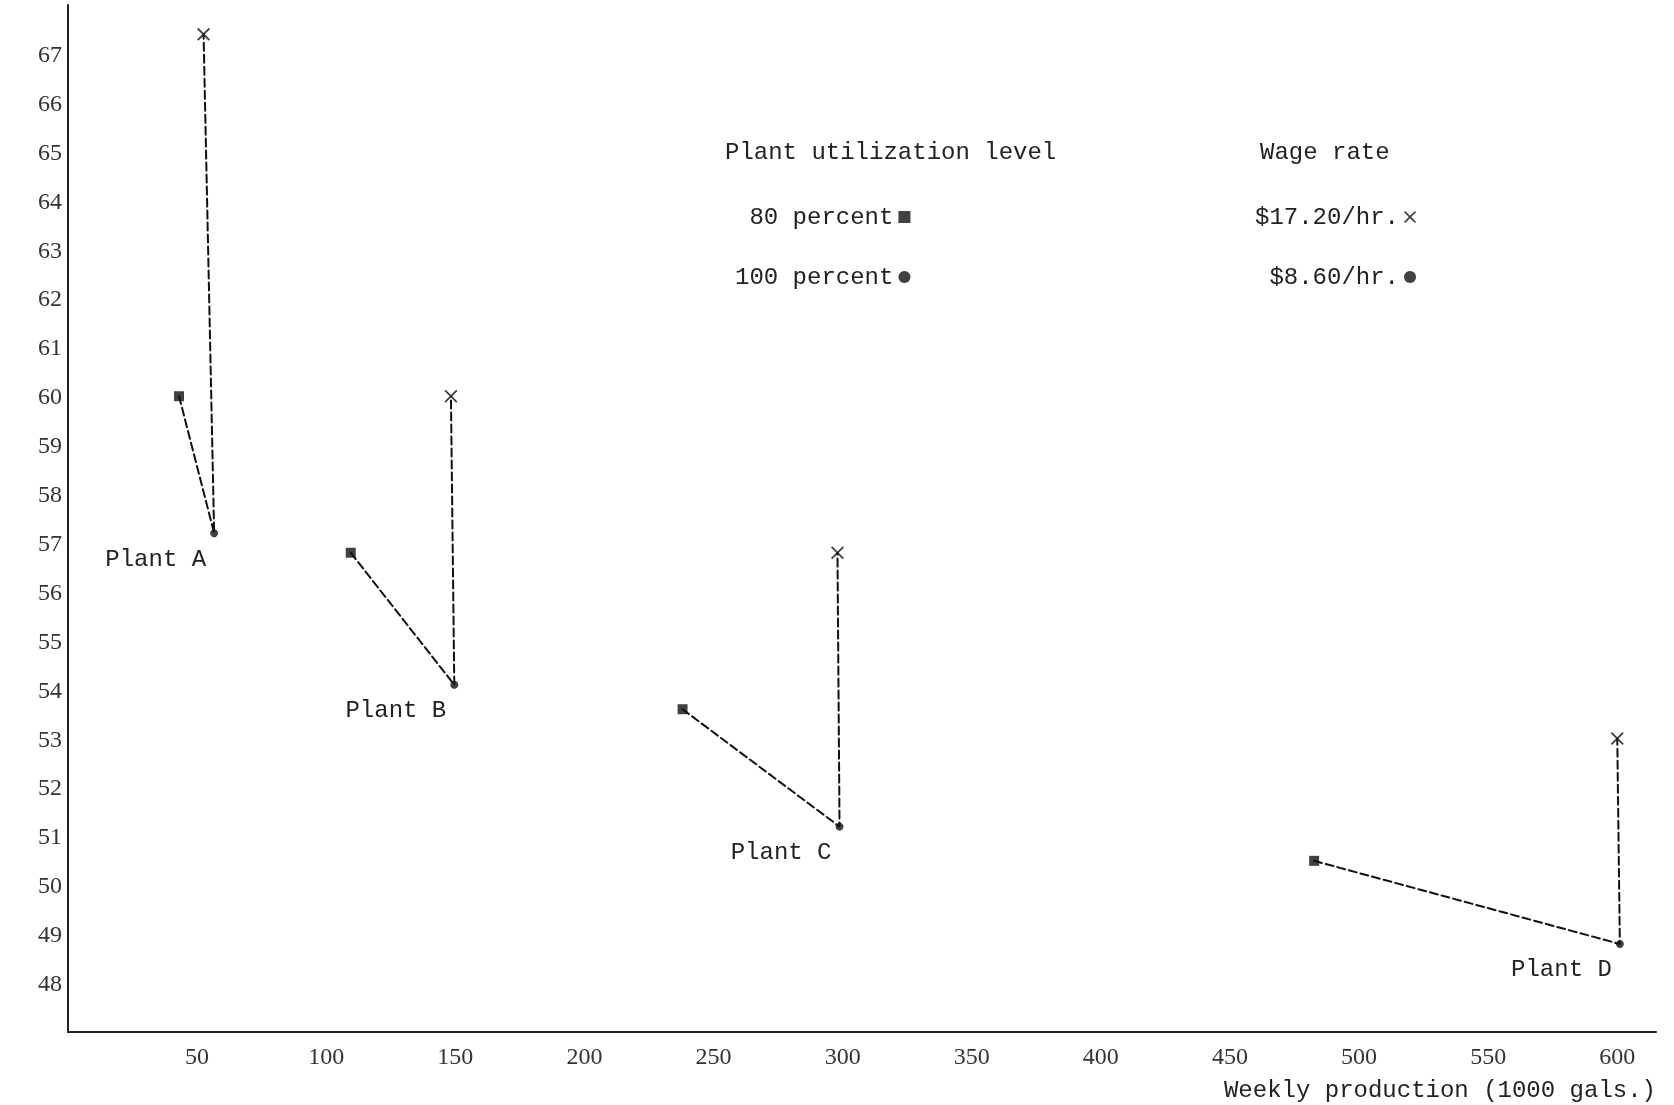 This screenshot has height=1105, width=1674. Describe the element at coordinates (1100, 1056) in the screenshot. I see `x-tick-label: 400` at that location.